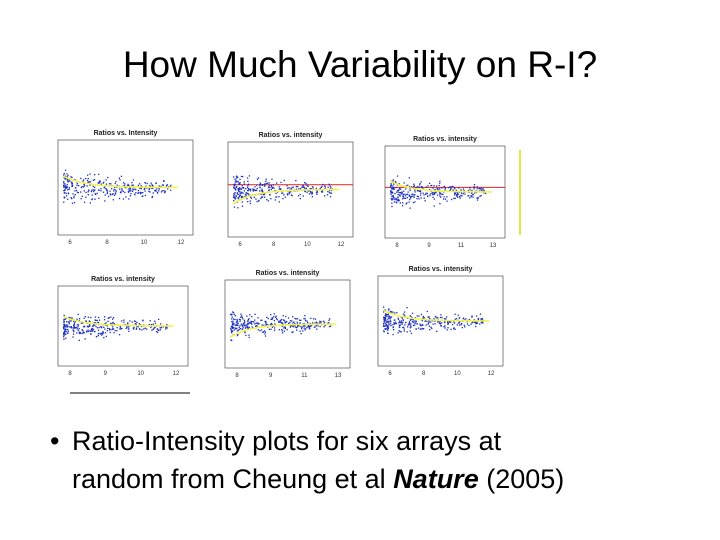 Image resolution: width=720 pixels, height=540 pixels. I want to click on loess-curve, so click(283, 330).